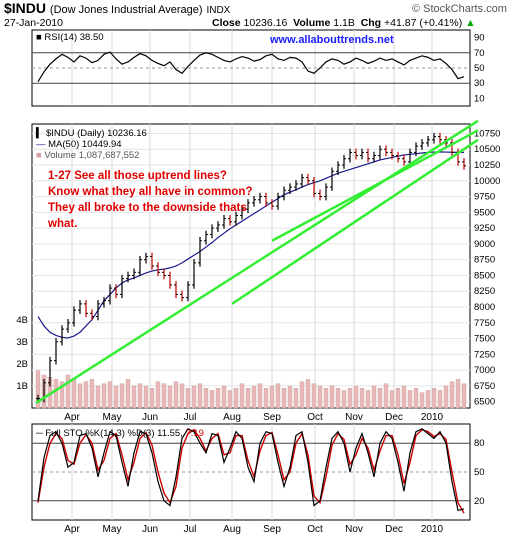 The width and height of the screenshot is (520, 540). What do you see at coordinates (484, 275) in the screenshot?
I see `price-y-tick-label: 8500` at bounding box center [484, 275].